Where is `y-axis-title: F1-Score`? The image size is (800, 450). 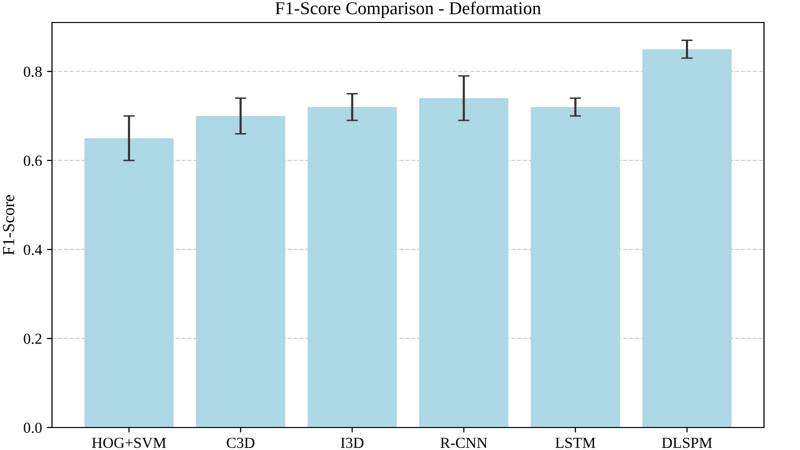 y-axis-title: F1-Score is located at coordinates (8, 225).